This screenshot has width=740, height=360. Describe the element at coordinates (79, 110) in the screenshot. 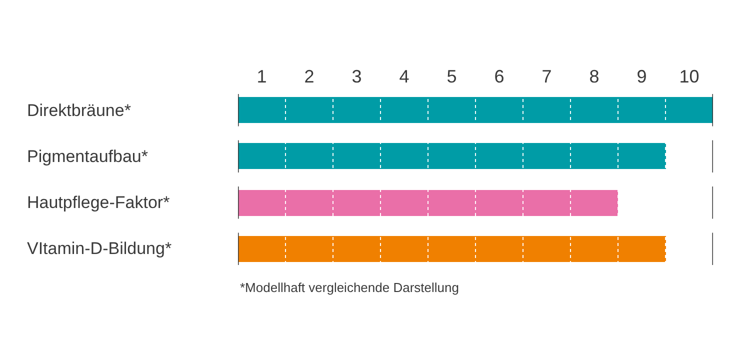

I see `y-tick-label: Direktbräune*` at that location.